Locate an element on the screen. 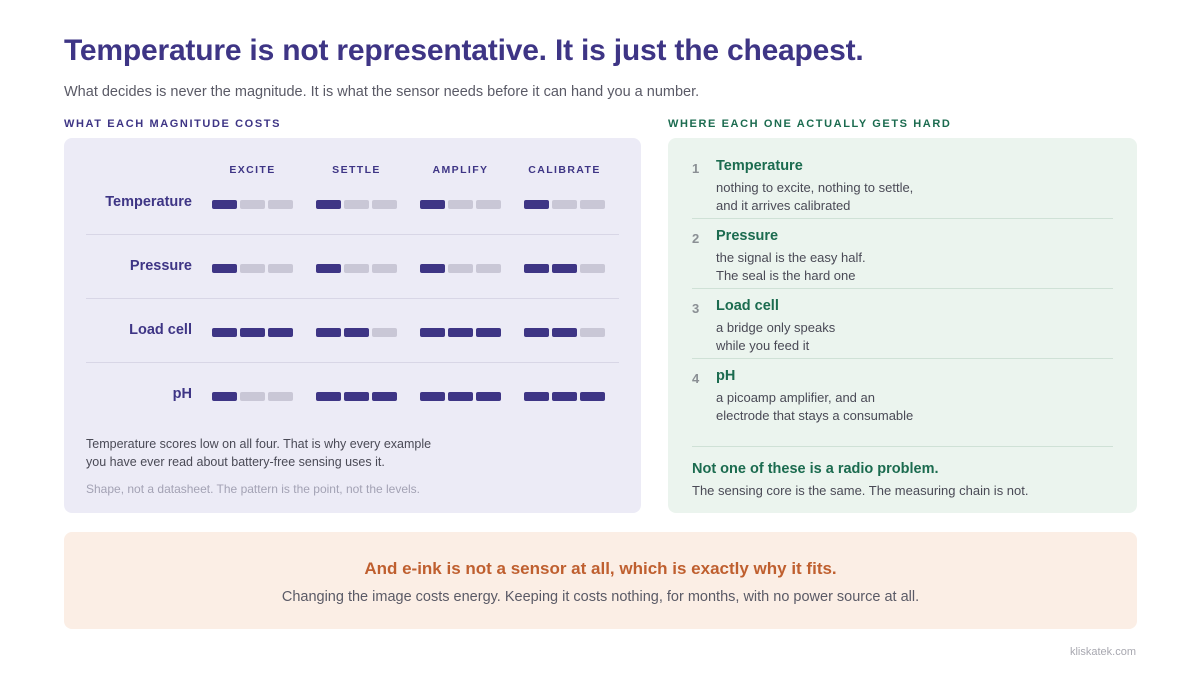  item-title: Temperature is located at coordinates (759, 166).